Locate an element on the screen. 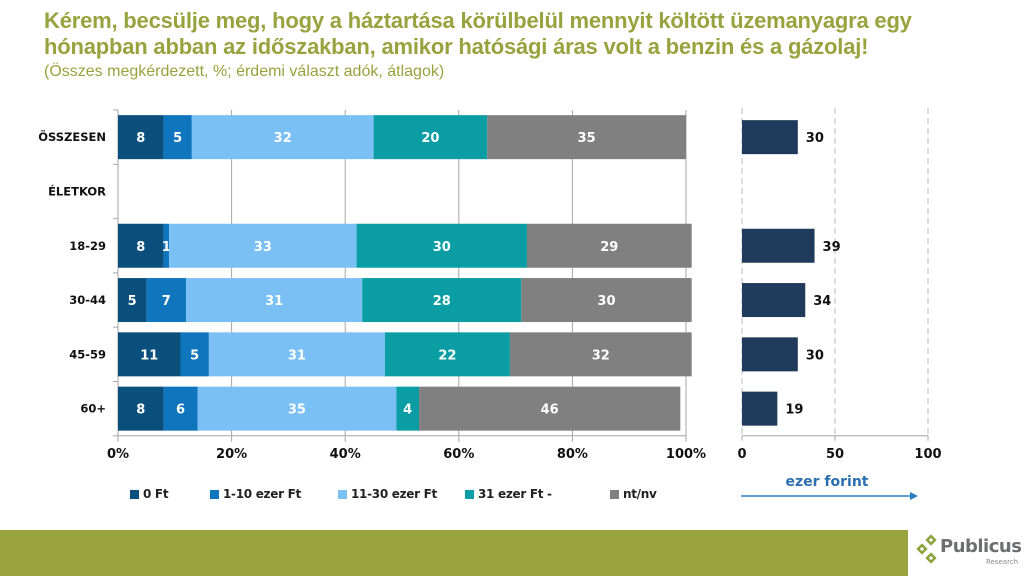 The image size is (1024, 576). legend-label: 11-30 ezer Ft is located at coordinates (394, 494).